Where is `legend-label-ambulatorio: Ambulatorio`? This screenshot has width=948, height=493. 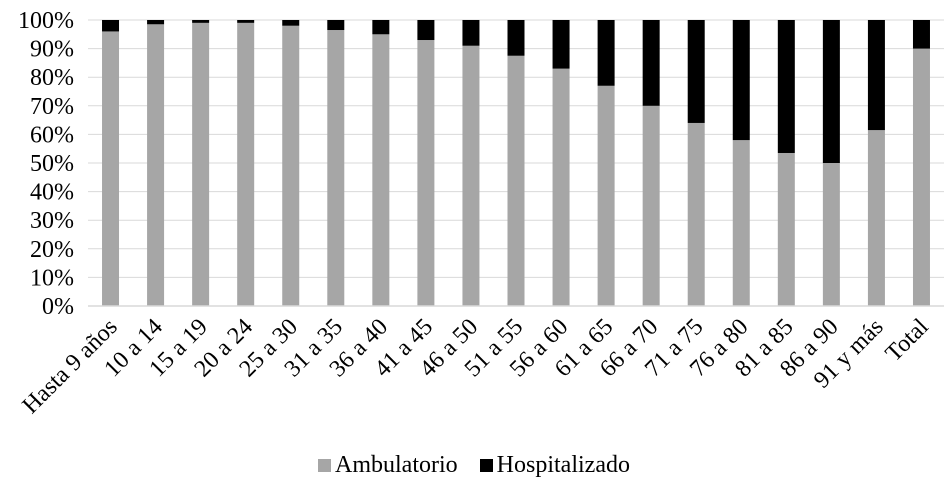 legend-label-ambulatorio: Ambulatorio is located at coordinates (396, 465).